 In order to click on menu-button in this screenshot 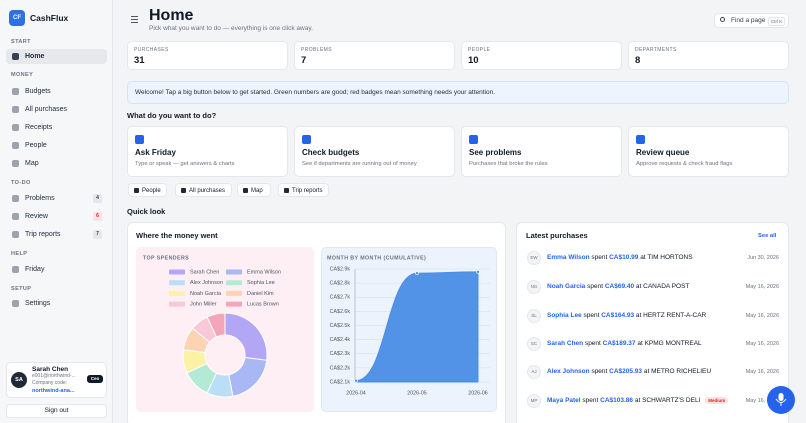, I will do `click(135, 19)`.